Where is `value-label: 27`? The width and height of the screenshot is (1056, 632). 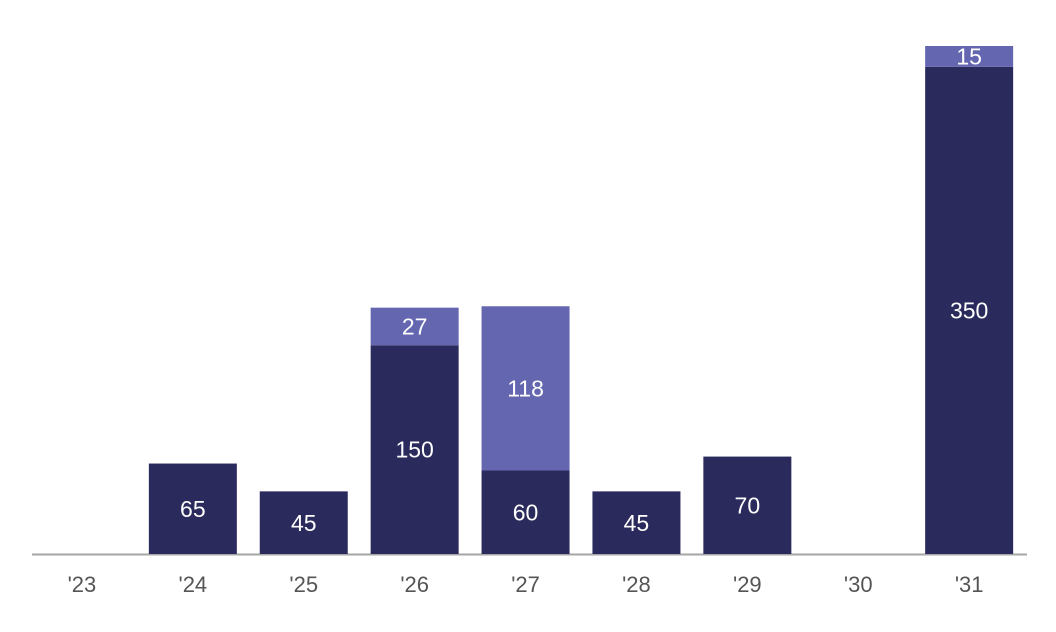
value-label: 27 is located at coordinates (415, 327).